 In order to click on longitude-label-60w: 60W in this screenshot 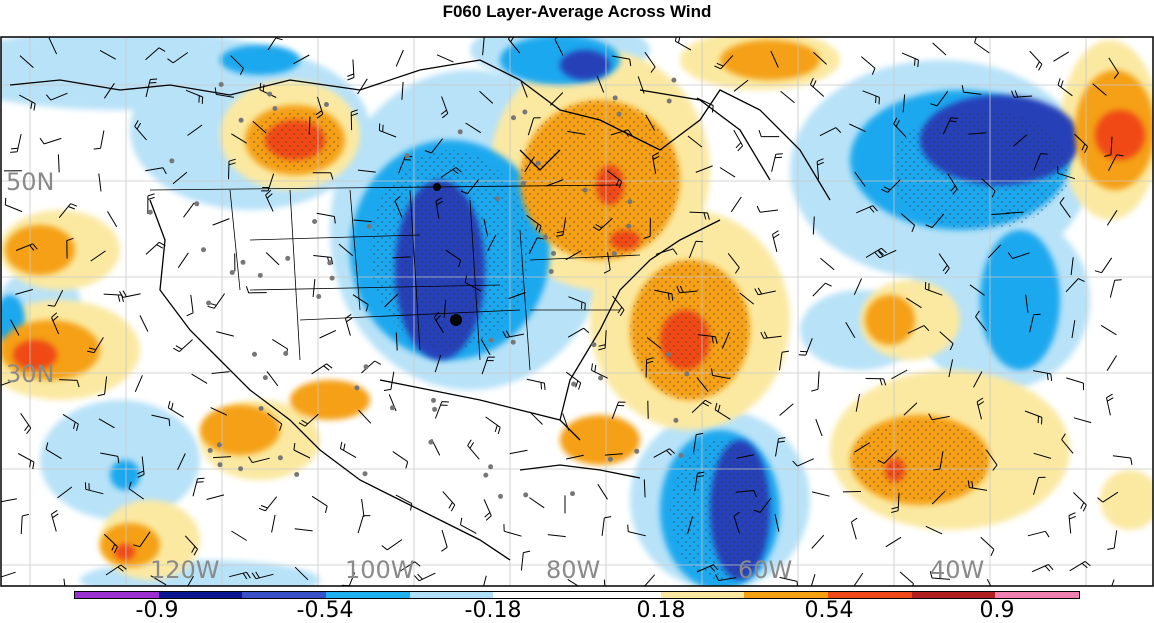, I will do `click(765, 570)`.